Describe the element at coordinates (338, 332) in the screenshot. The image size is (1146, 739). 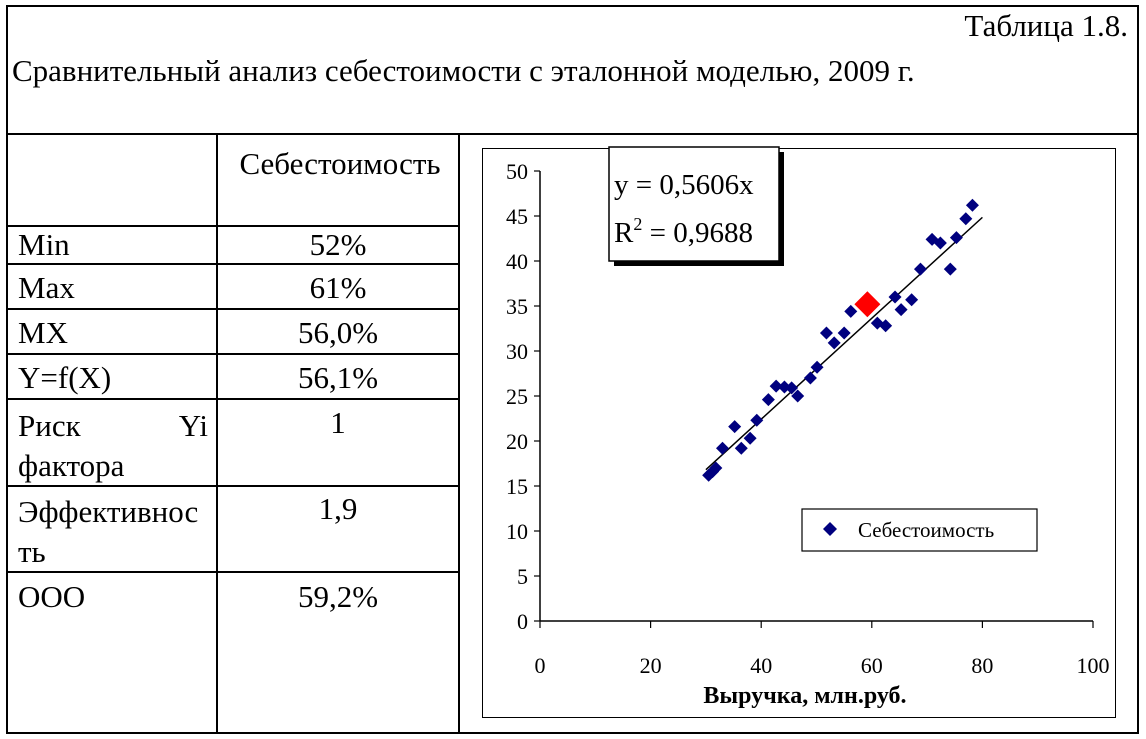
I see `row-value: 56,0%` at that location.